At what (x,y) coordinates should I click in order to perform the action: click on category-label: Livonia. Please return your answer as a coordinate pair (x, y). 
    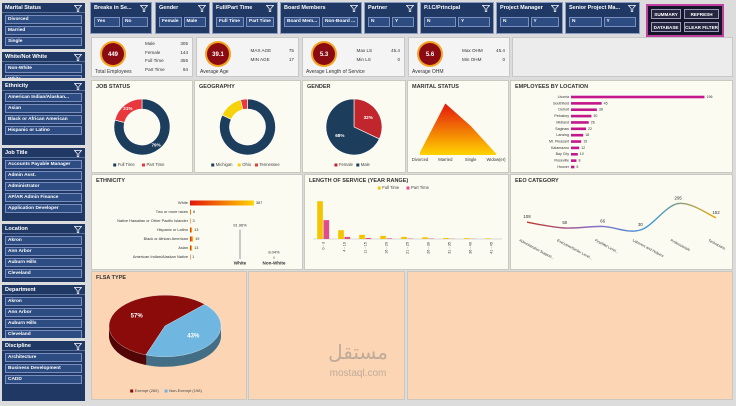
    Looking at the image, I should click on (563, 97).